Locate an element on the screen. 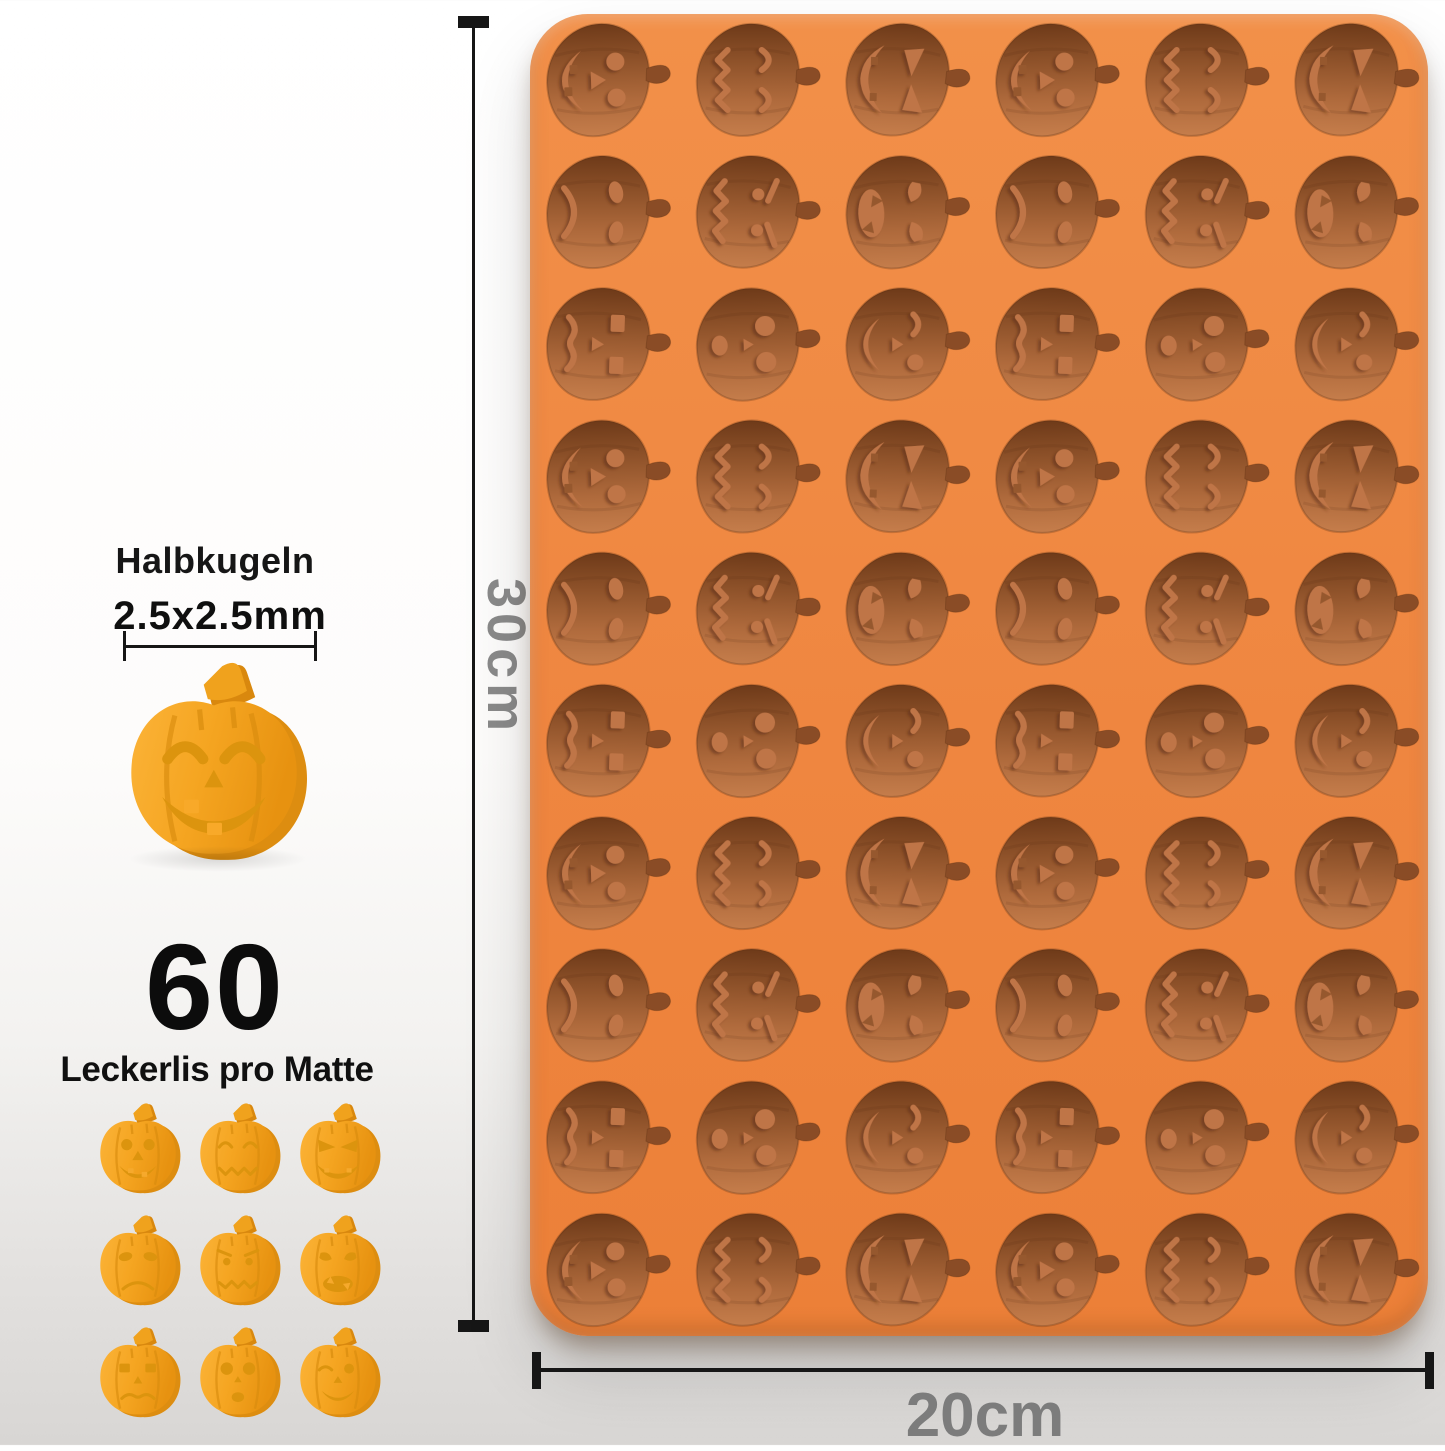  ruler-tick-right is located at coordinates (315, 646).